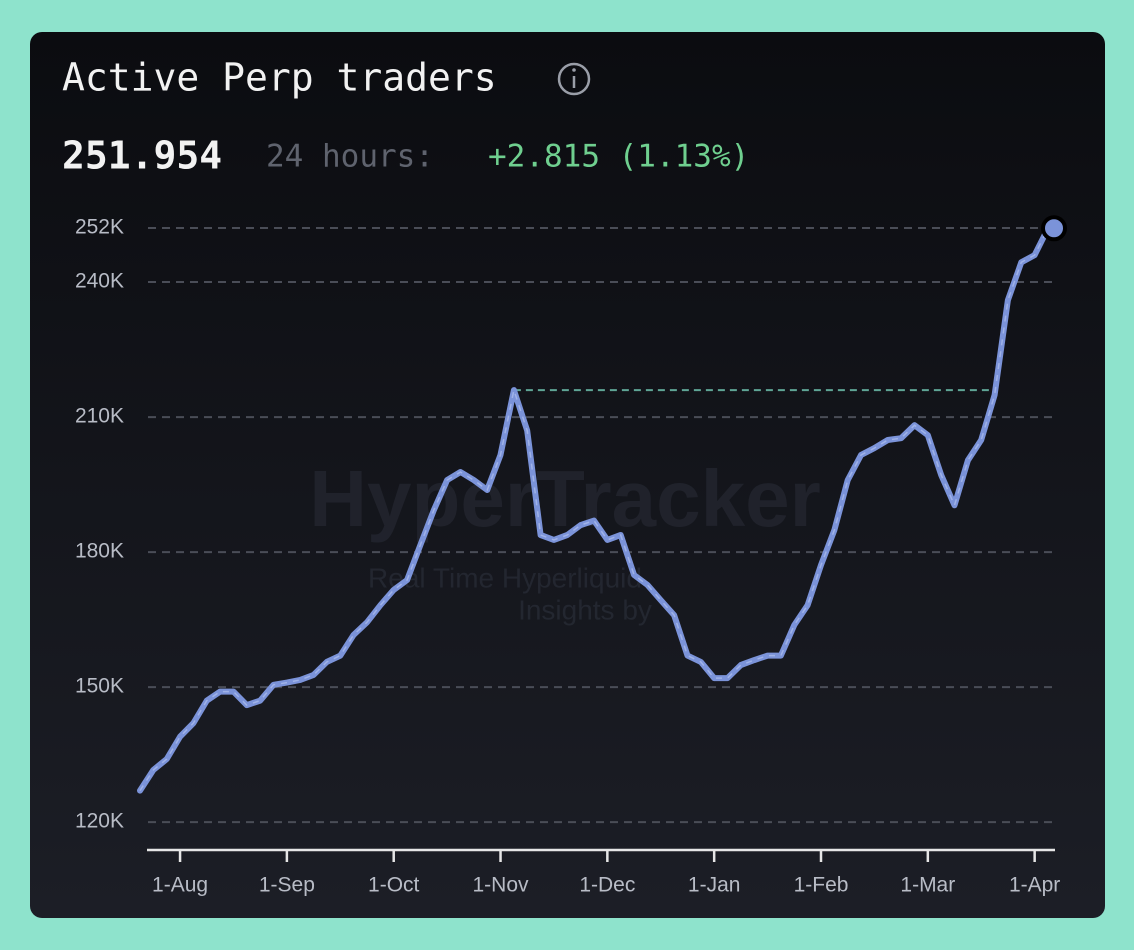 This screenshot has height=950, width=1134. What do you see at coordinates (99, 551) in the screenshot?
I see `y-tick-label: 180K` at bounding box center [99, 551].